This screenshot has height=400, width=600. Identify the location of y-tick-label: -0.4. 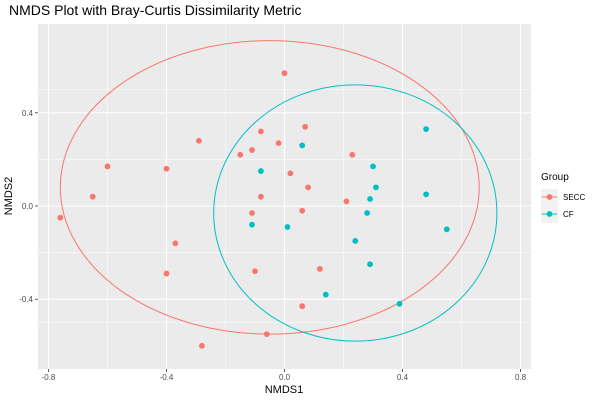
(26, 299).